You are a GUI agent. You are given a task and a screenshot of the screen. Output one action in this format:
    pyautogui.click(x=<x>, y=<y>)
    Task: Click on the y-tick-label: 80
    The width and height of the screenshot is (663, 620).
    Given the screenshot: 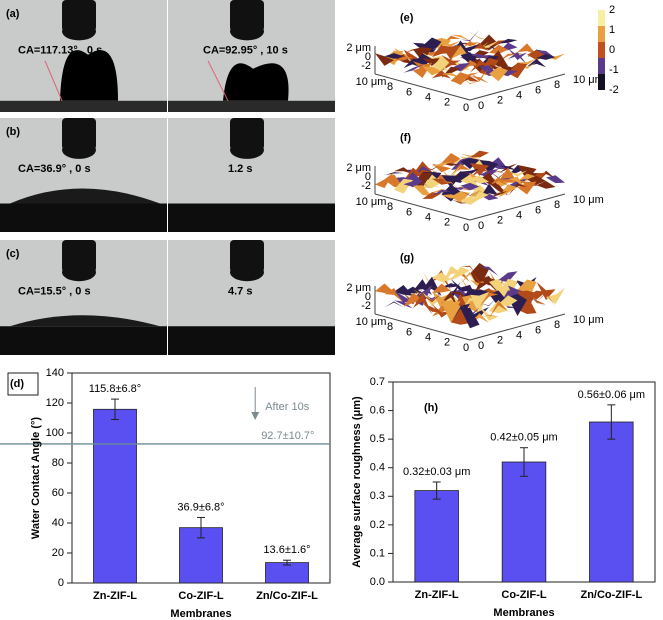 What is the action you would take?
    pyautogui.click(x=58, y=463)
    